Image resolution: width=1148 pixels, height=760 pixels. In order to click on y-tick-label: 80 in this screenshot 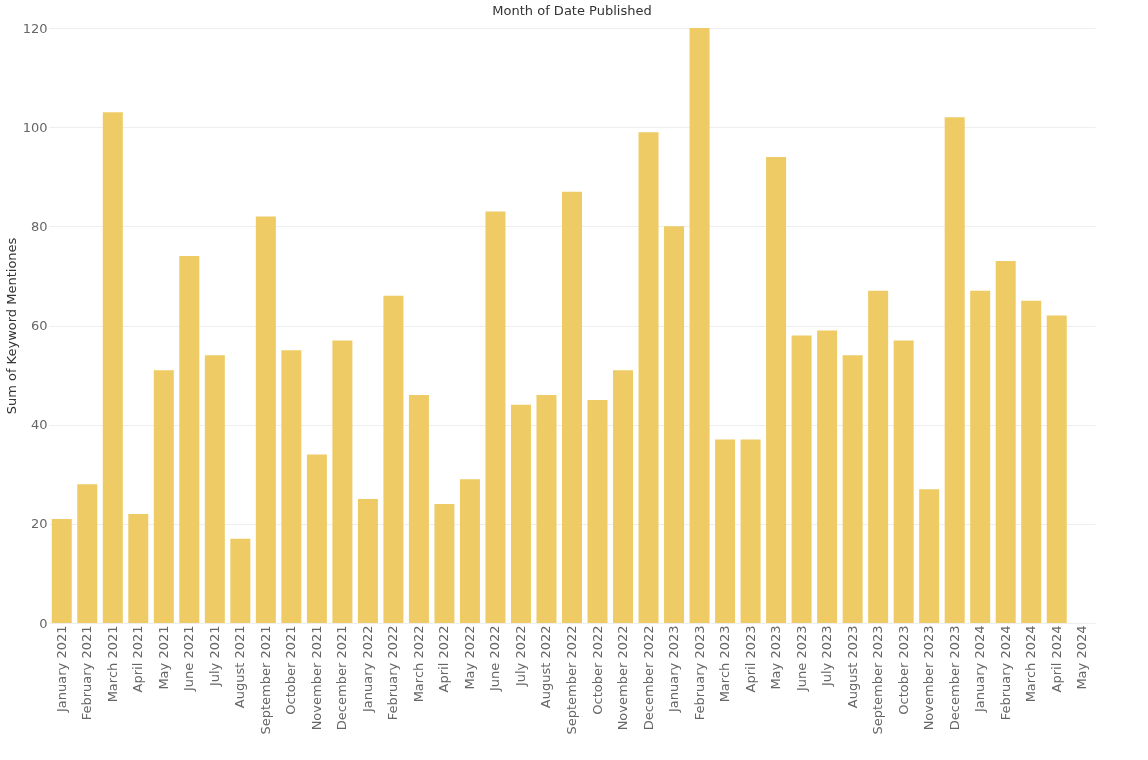, I will do `click(39, 226)`.